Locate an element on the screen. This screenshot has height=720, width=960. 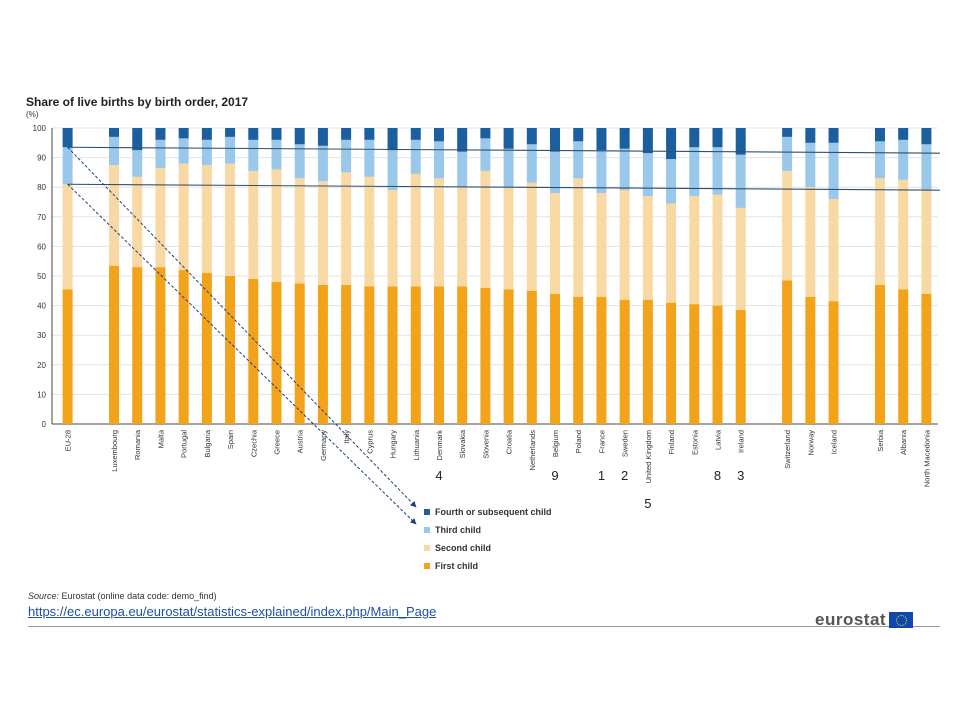
x-tick-label: Norway is located at coordinates (810, 443).